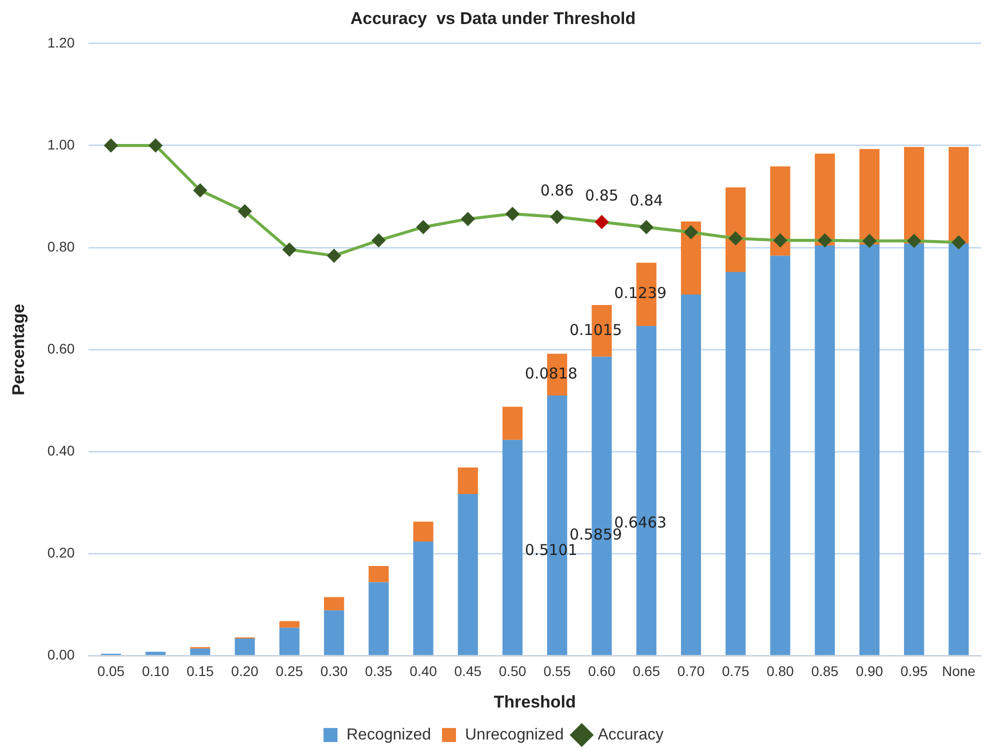 This screenshot has height=753, width=991. Describe the element at coordinates (959, 671) in the screenshot. I see `x-tick-label: None` at that location.